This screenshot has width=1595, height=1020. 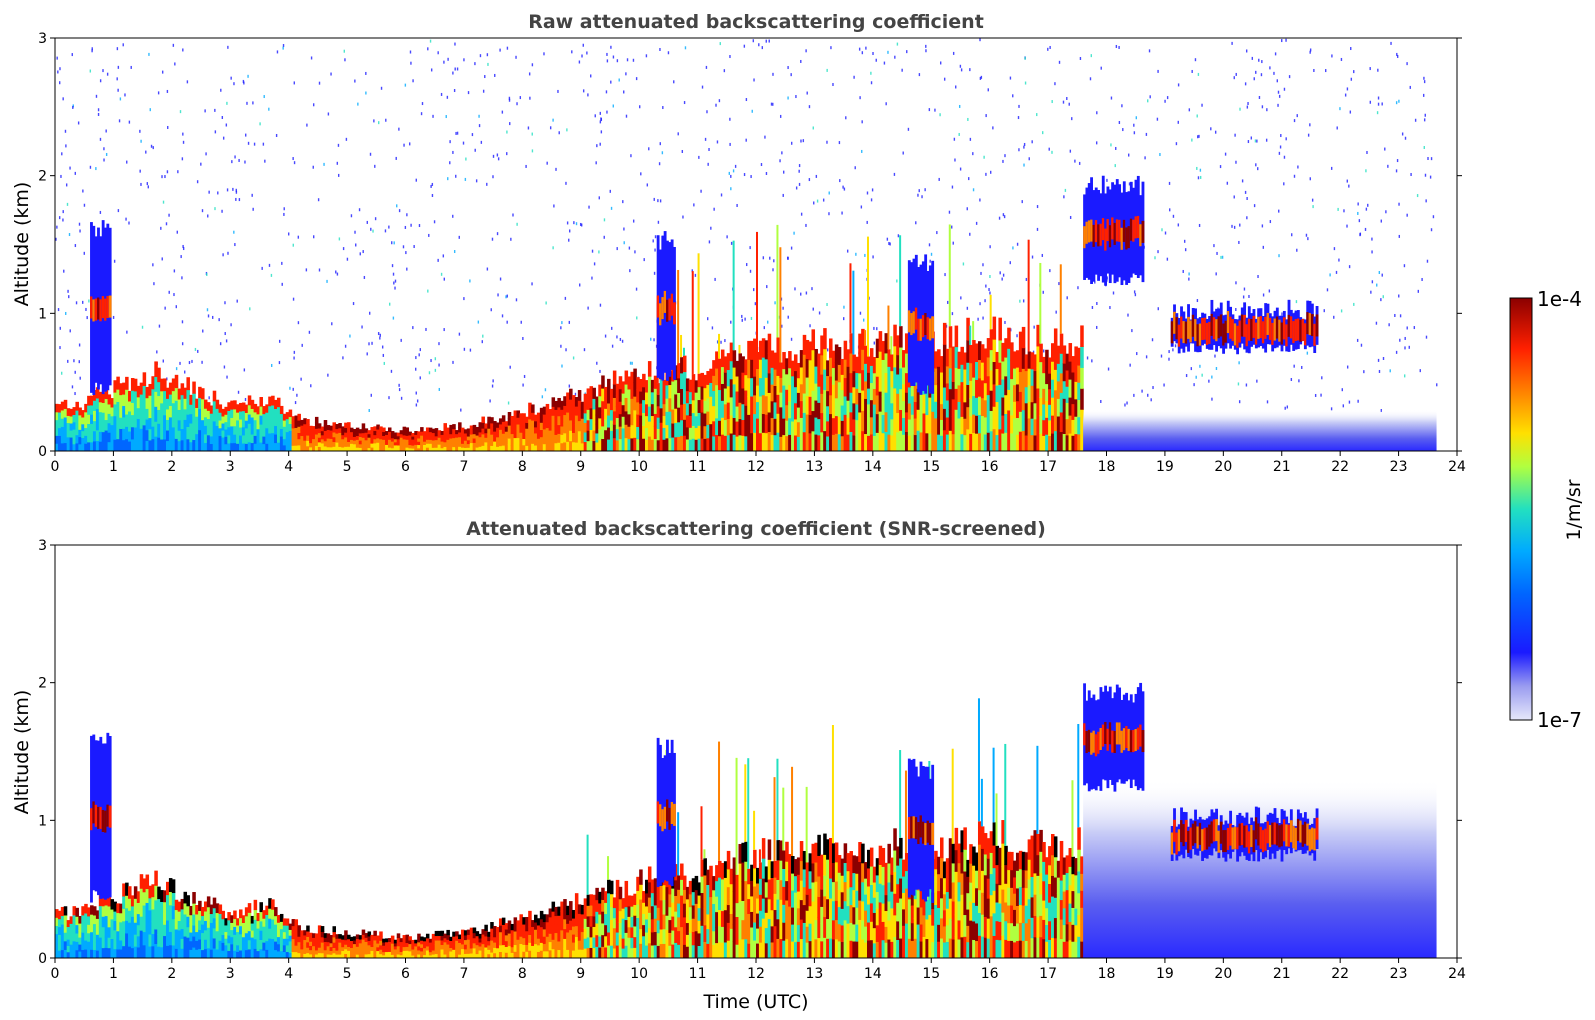 I want to click on plume-streak, so click(x=850, y=298).